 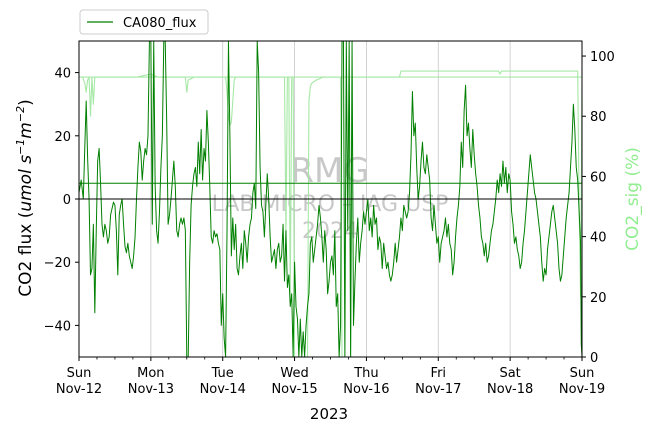 What do you see at coordinates (329, 414) in the screenshot?
I see `x-axis-label: 2023` at bounding box center [329, 414].